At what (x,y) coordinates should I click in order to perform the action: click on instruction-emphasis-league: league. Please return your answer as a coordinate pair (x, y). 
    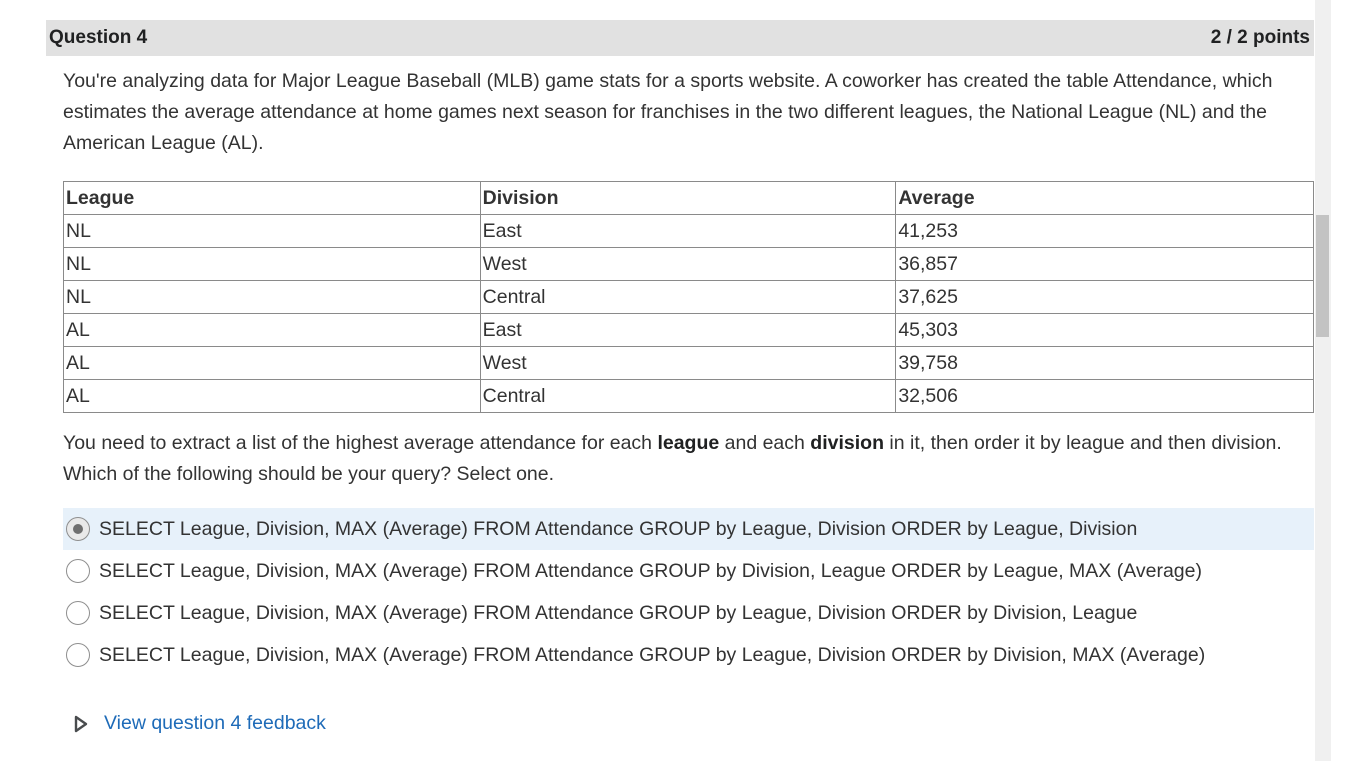
    Looking at the image, I should click on (688, 443).